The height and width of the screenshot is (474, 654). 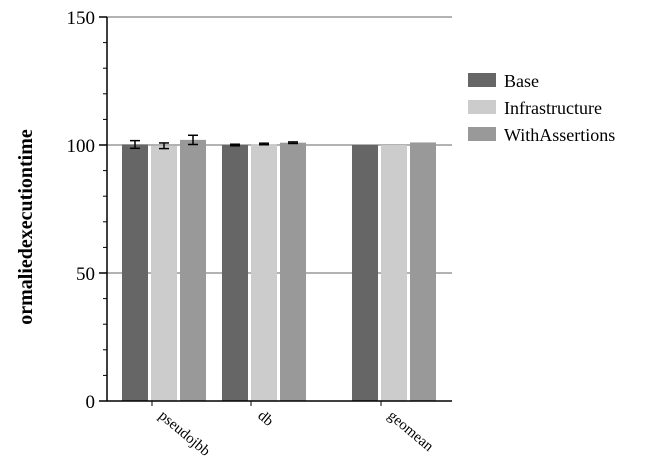 I want to click on legend-swatch-Infrastructure, so click(x=482, y=107).